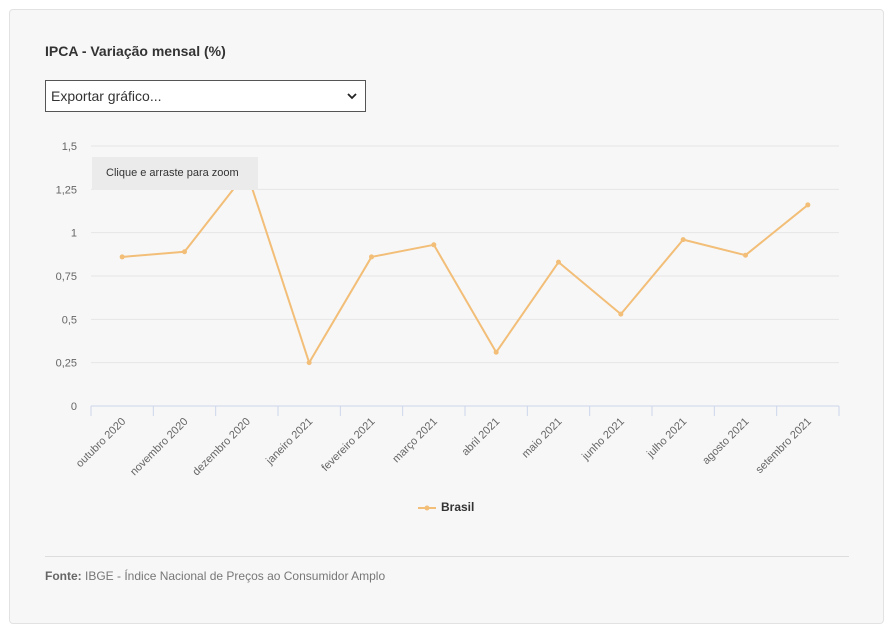 This screenshot has height=633, width=894. What do you see at coordinates (66, 364) in the screenshot?
I see `y-tick-label: 0,25` at bounding box center [66, 364].